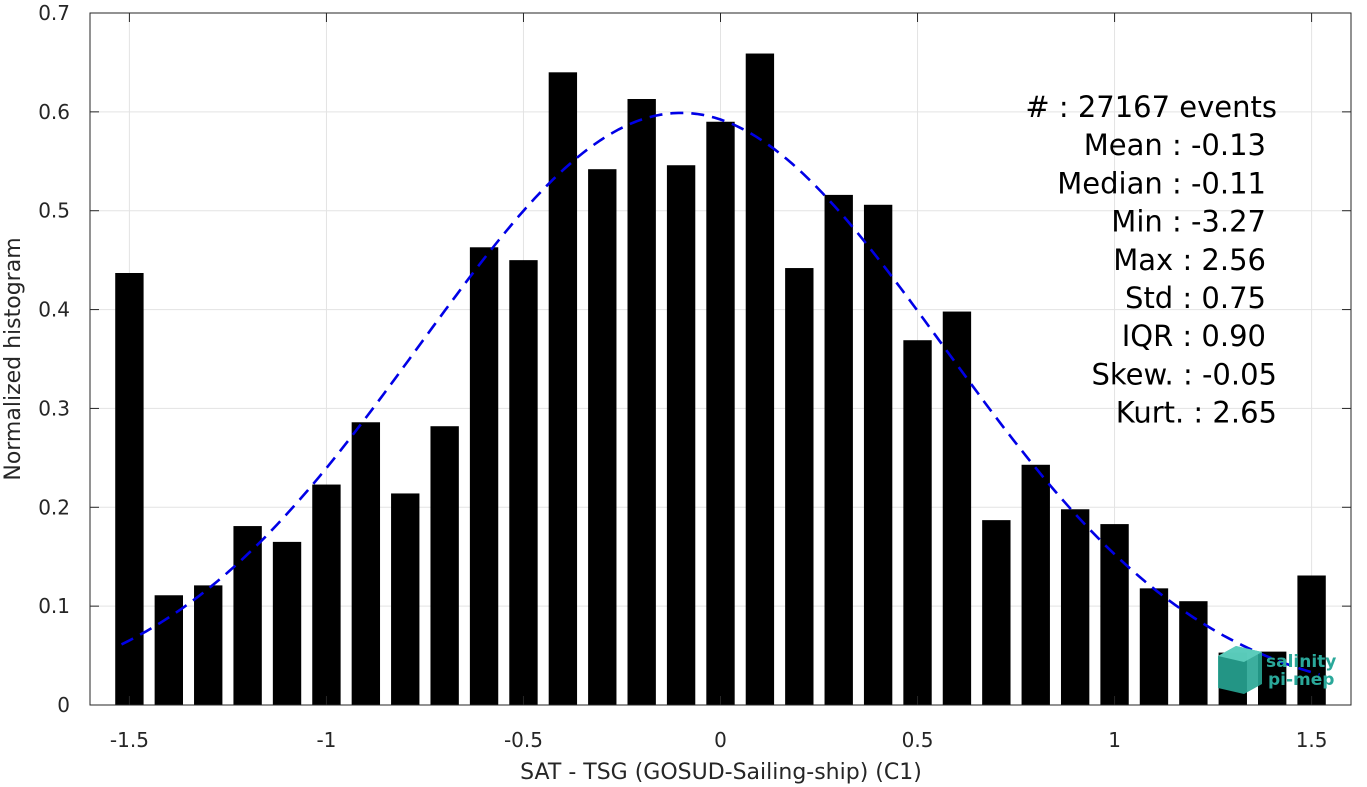 The height and width of the screenshot is (787, 1367). I want to click on stats-line: Min : -3.27, so click(1188, 222).